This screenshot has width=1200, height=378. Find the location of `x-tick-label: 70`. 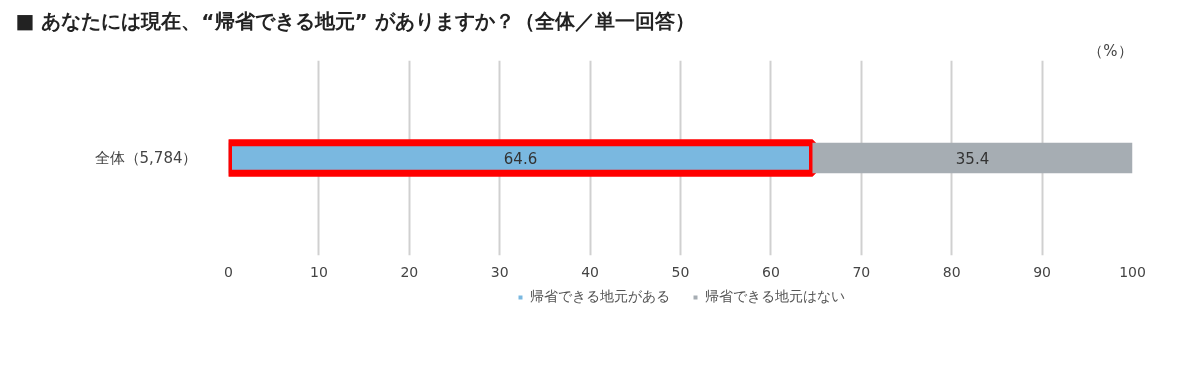

x-tick-label: 70 is located at coordinates (861, 271).